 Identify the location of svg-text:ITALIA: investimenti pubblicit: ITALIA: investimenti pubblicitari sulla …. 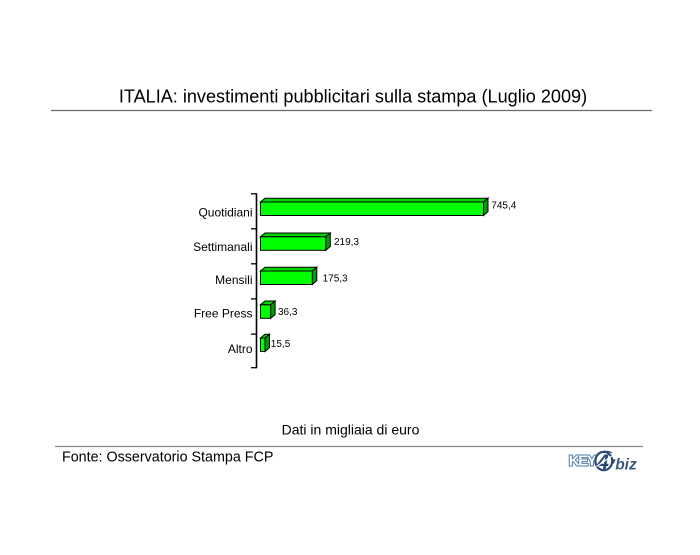
(353, 96).